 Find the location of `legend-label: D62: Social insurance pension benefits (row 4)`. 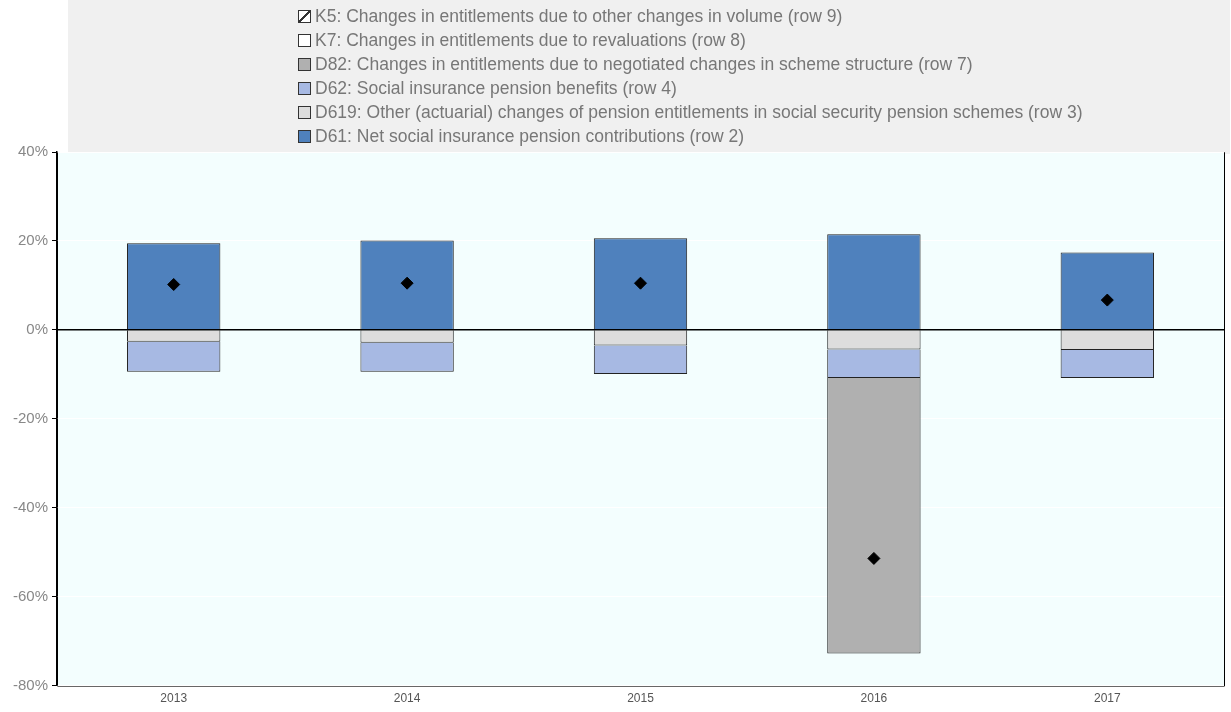

legend-label: D62: Social insurance pension benefits (row 4) is located at coordinates (496, 88).